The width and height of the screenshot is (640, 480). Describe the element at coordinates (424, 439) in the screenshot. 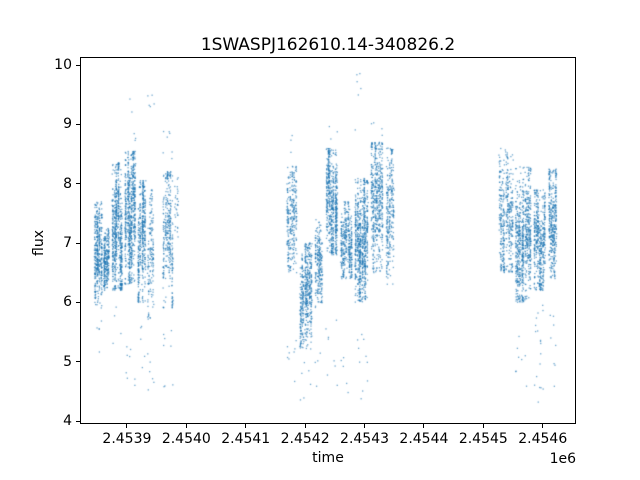

I see `x-tick-label: 2.4544` at that location.